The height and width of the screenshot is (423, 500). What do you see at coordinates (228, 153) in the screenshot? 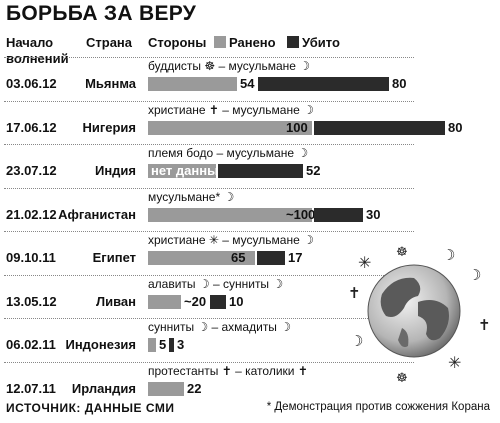
I see `sides-label: племя бодо – мусульмане ☽` at bounding box center [228, 153].